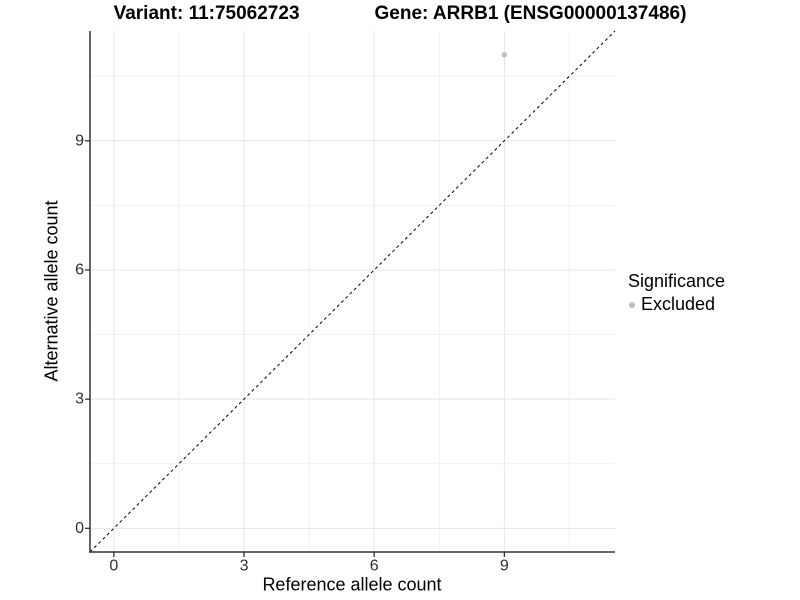 The image size is (800, 600). Describe the element at coordinates (374, 566) in the screenshot. I see `x-tick-label: 6` at that location.